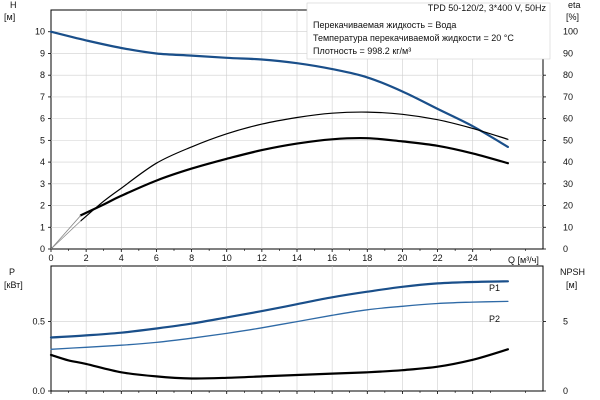  Describe the element at coordinates (42, 97) in the screenshot. I see `y-left-tick-label-0-7: 7` at that location.